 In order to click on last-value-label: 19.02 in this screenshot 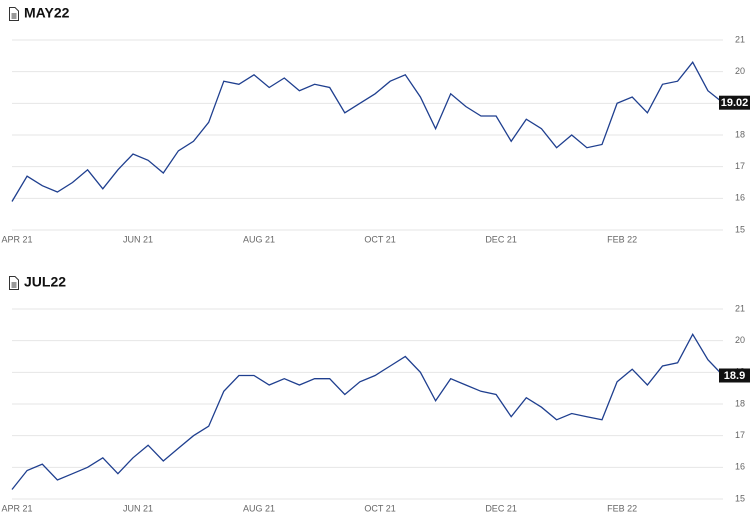, I will do `click(735, 103)`.